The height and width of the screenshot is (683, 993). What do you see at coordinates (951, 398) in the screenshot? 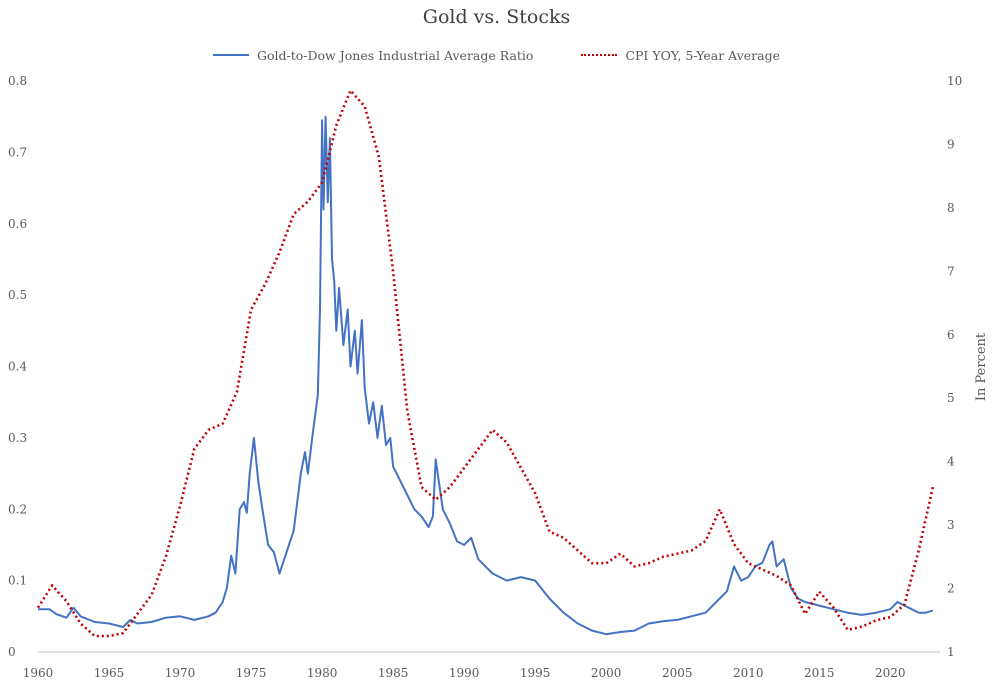
I see `y2-tick-label: 5` at bounding box center [951, 398].